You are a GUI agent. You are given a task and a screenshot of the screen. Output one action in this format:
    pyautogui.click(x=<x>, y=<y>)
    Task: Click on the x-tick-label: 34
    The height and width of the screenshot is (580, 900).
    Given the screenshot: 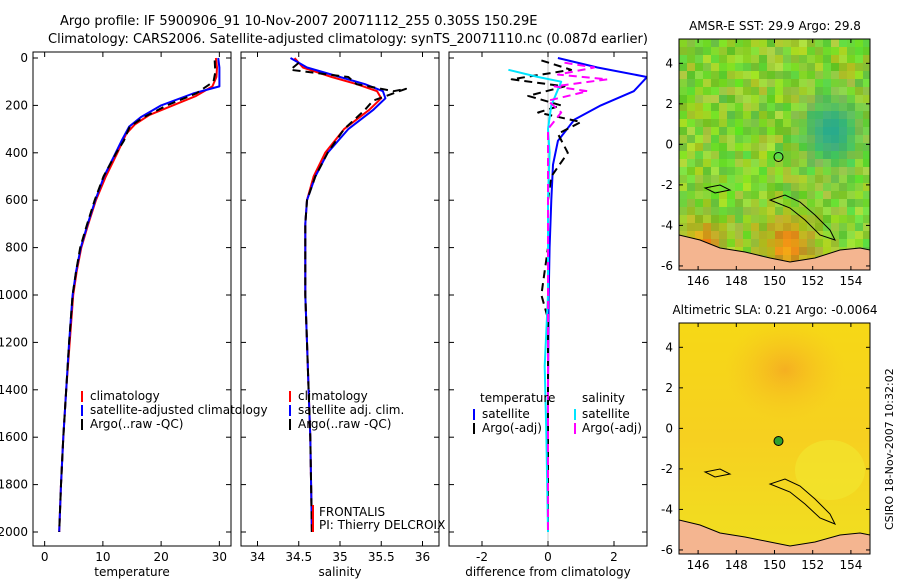 What is the action you would take?
    pyautogui.click(x=257, y=557)
    